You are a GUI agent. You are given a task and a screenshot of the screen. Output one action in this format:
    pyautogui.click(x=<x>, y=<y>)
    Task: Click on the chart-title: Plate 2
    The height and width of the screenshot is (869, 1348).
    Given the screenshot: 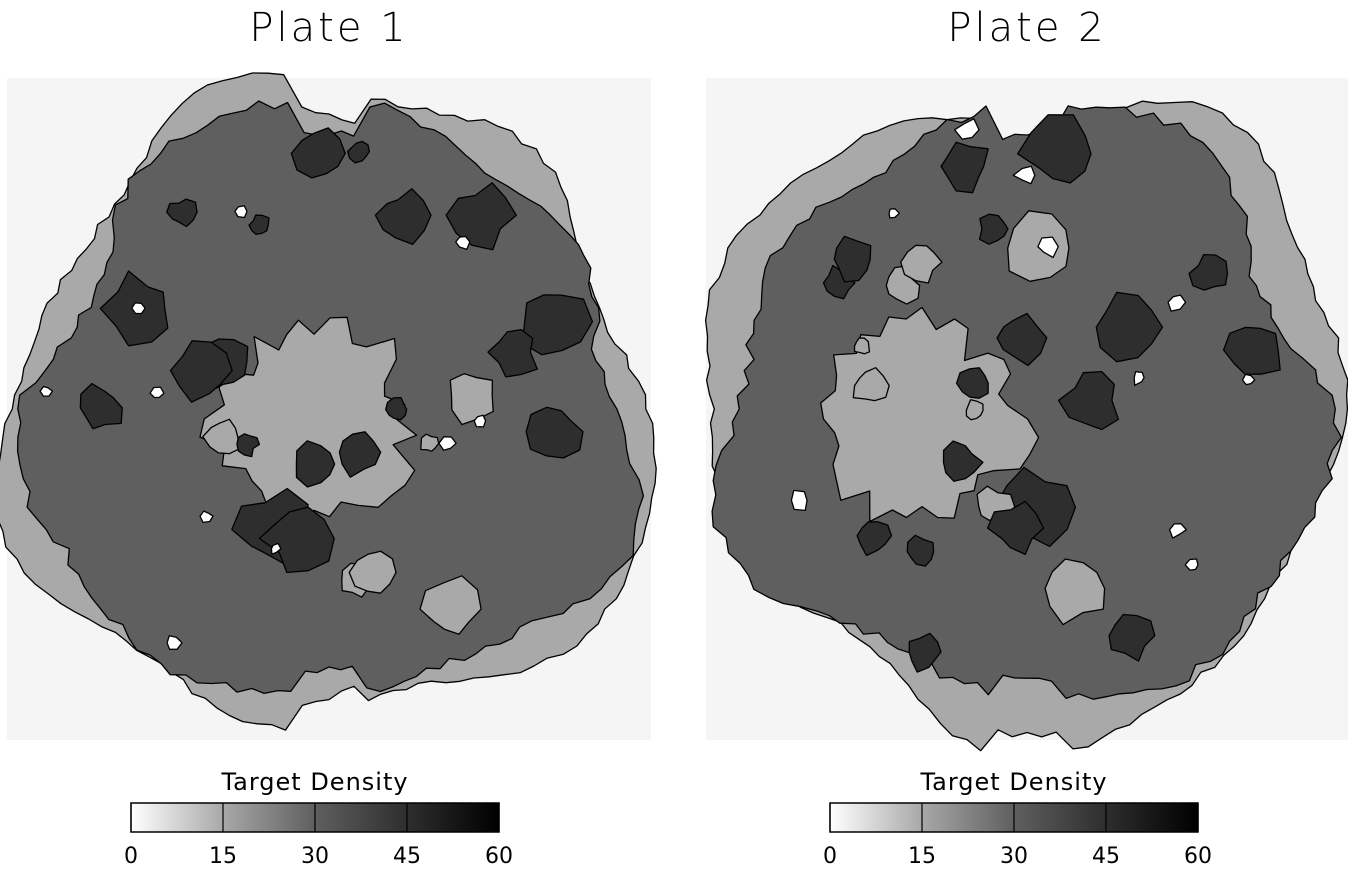 What is the action you would take?
    pyautogui.click(x=1026, y=28)
    